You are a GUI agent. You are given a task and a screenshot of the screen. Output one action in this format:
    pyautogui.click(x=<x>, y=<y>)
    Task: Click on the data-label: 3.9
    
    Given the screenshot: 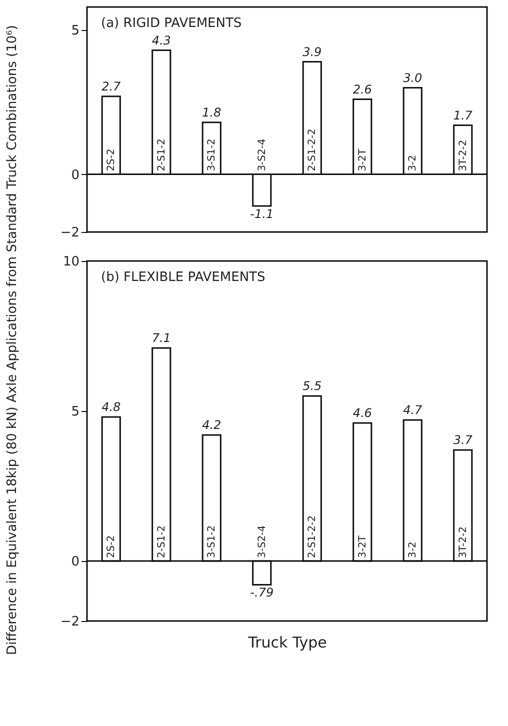 What is the action you would take?
    pyautogui.click(x=312, y=51)
    